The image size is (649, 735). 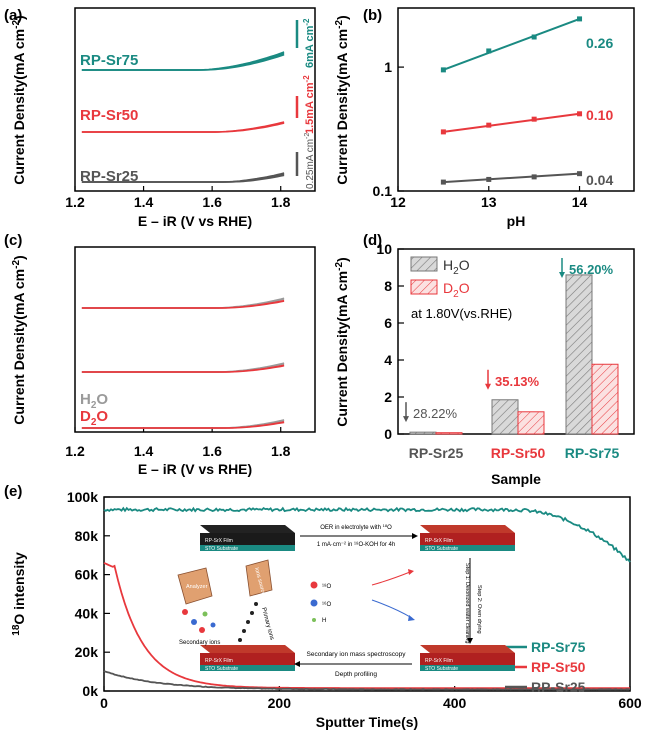 What do you see at coordinates (455, 703) in the screenshot?
I see `panel-e-xtick-label-2: 400` at bounding box center [455, 703].